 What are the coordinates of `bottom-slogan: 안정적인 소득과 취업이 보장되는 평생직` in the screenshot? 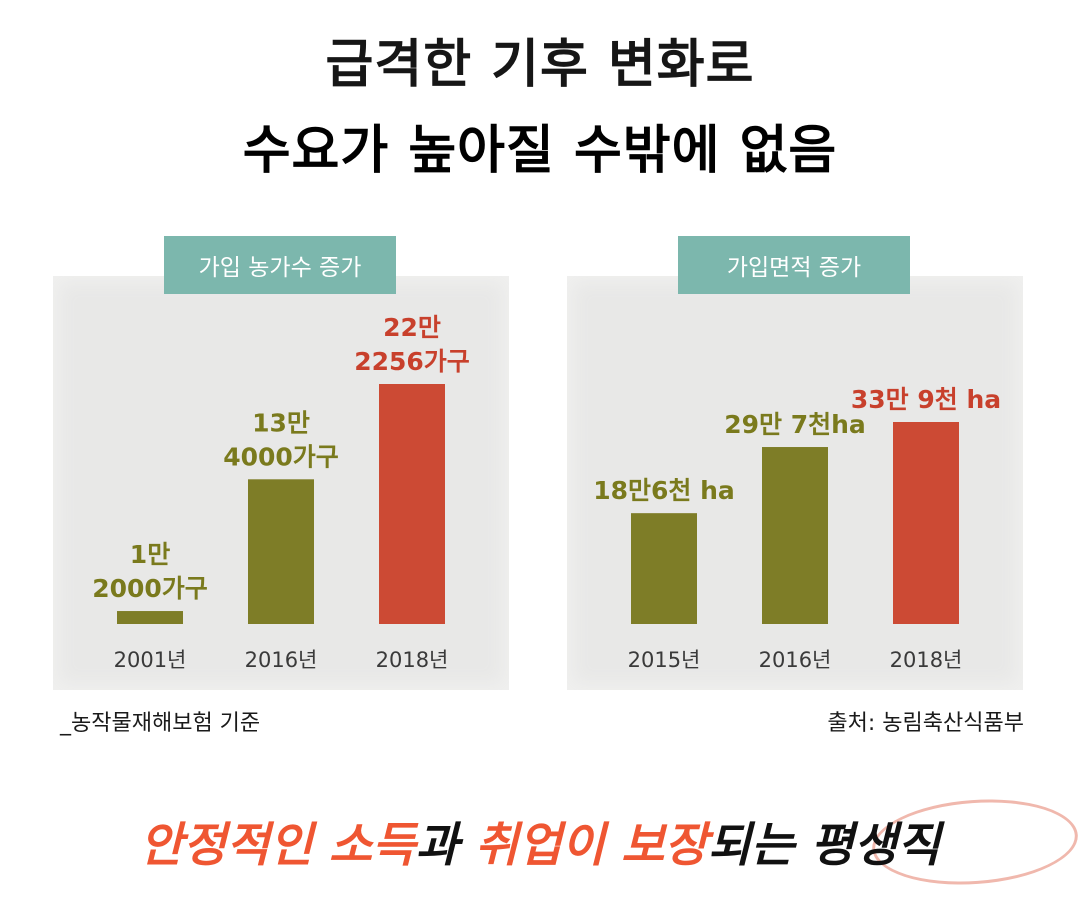 It's located at (540, 840).